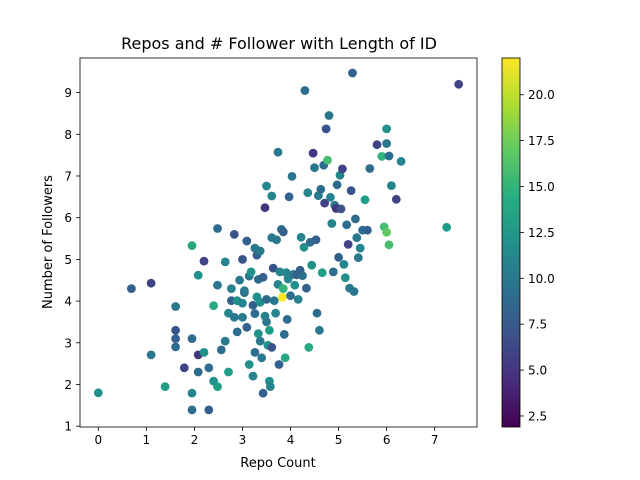 The width and height of the screenshot is (640, 480). What do you see at coordinates (541, 187) in the screenshot?
I see `colorbar-tick-label: 15.0` at bounding box center [541, 187].